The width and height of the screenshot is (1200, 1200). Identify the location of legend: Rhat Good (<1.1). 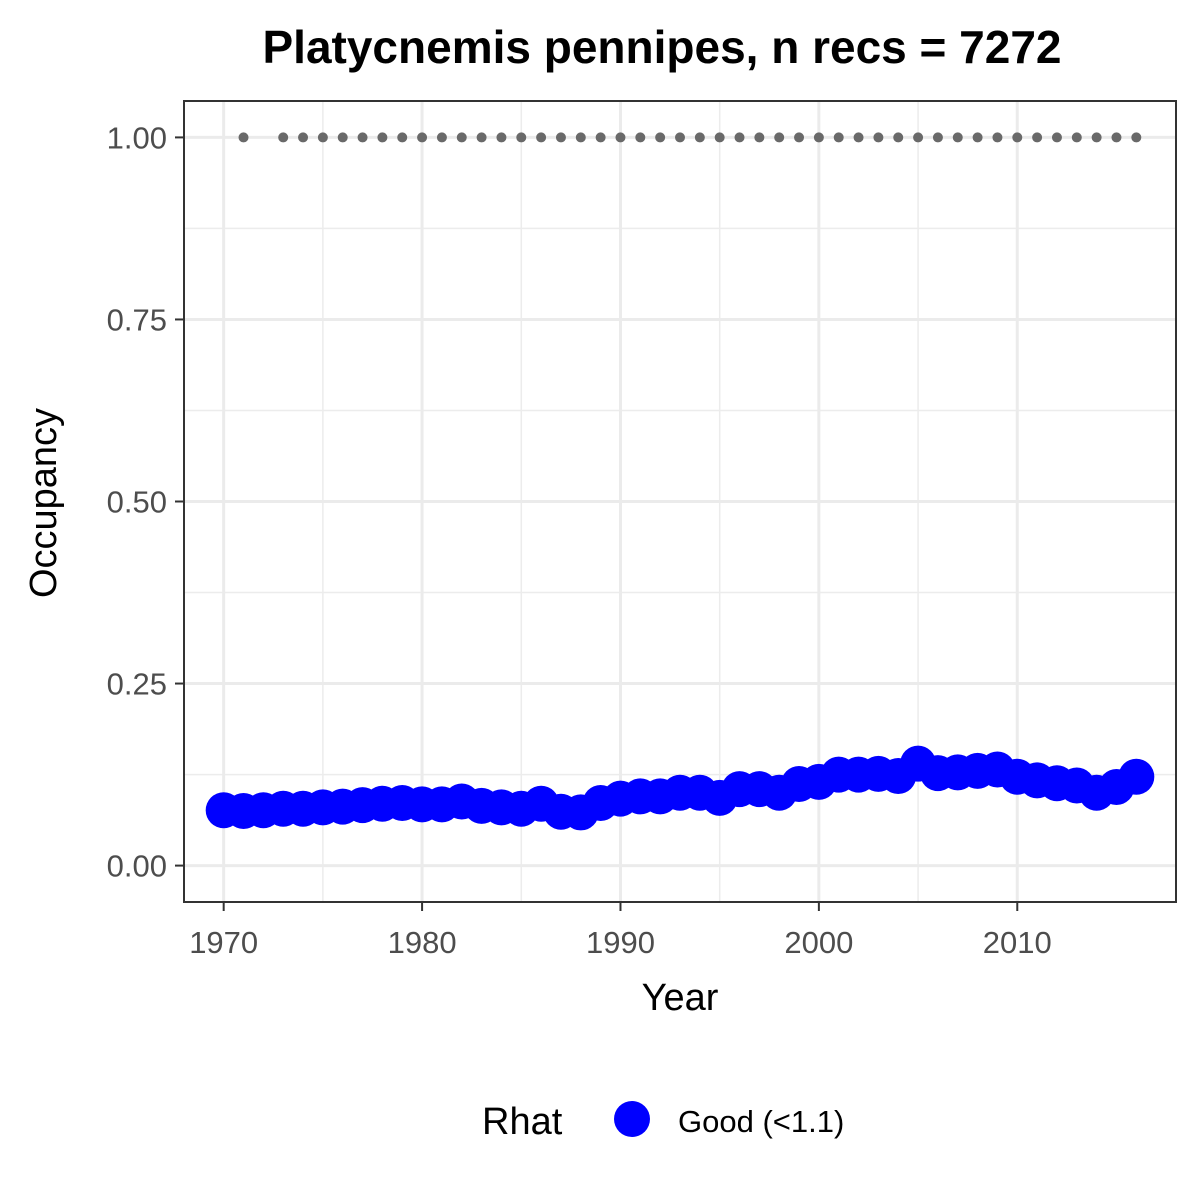
(663, 1122).